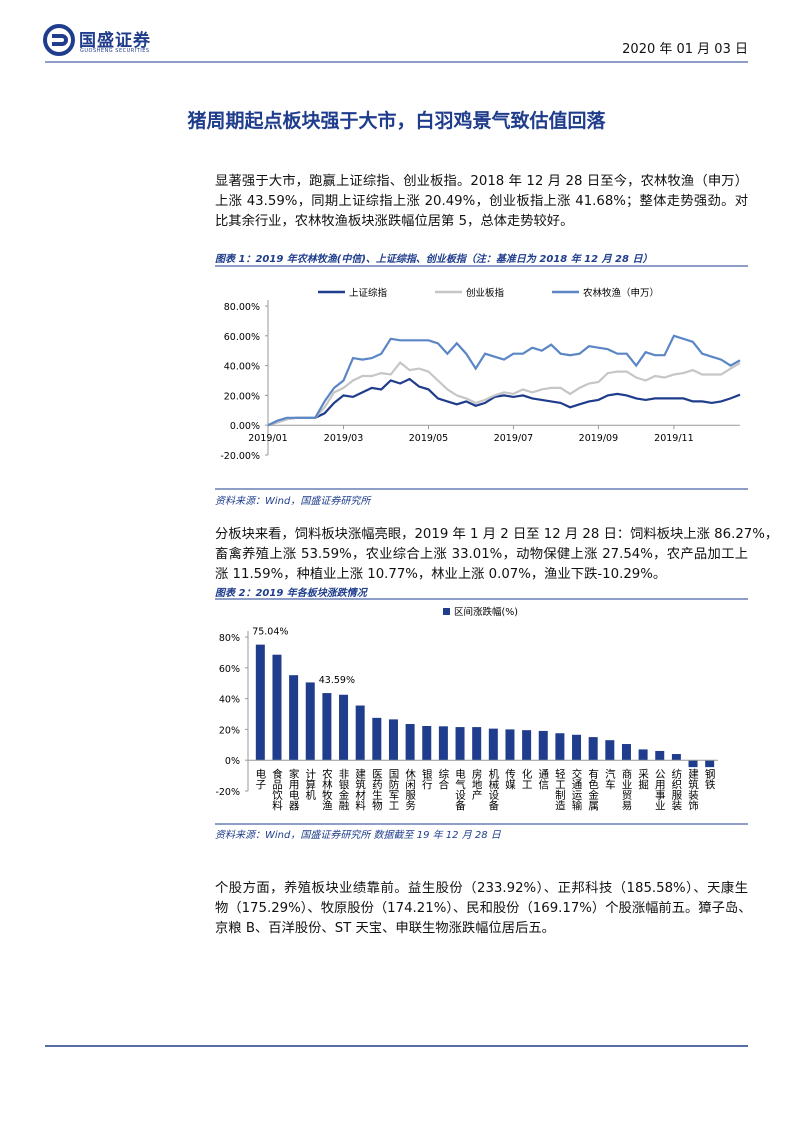 This screenshot has height=1122, width=793. What do you see at coordinates (245, 426) in the screenshot?
I see `y-tick-label: 0.00%` at bounding box center [245, 426].